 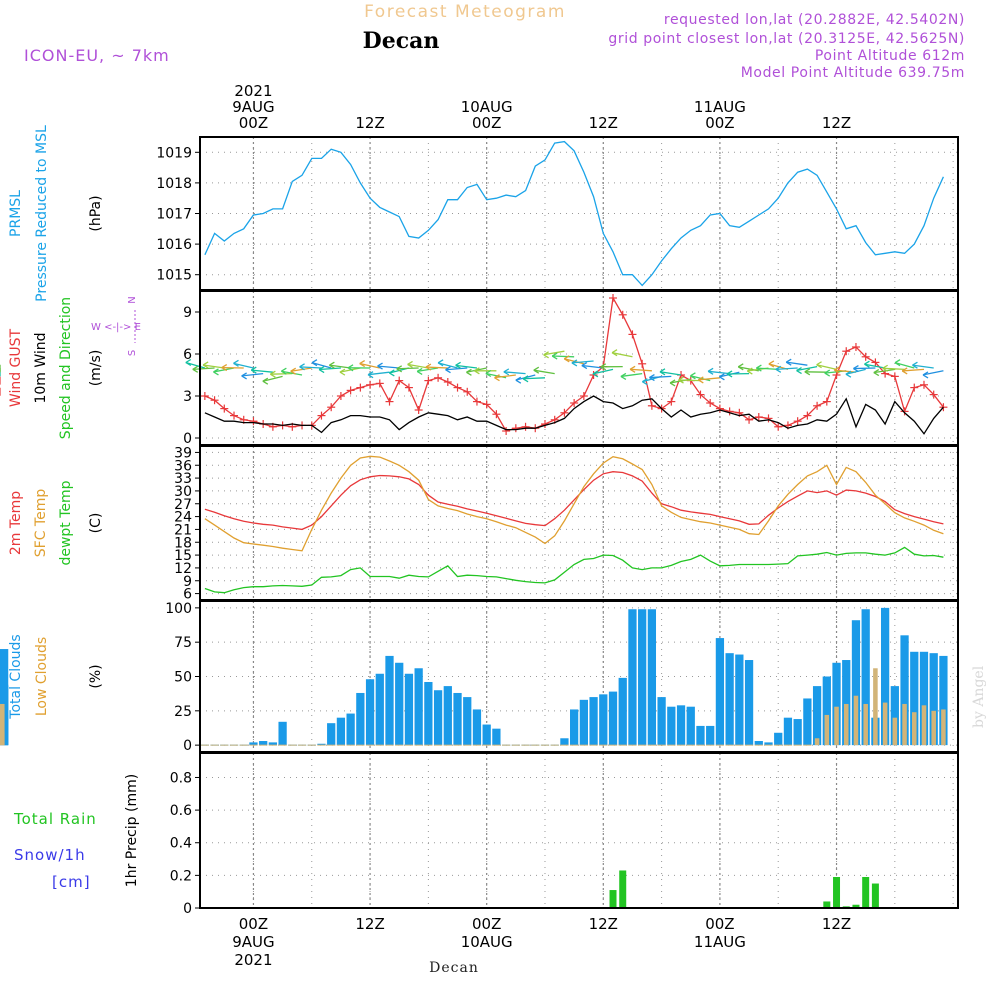 I want to click on y-tick-label: 75, so click(x=183, y=643).